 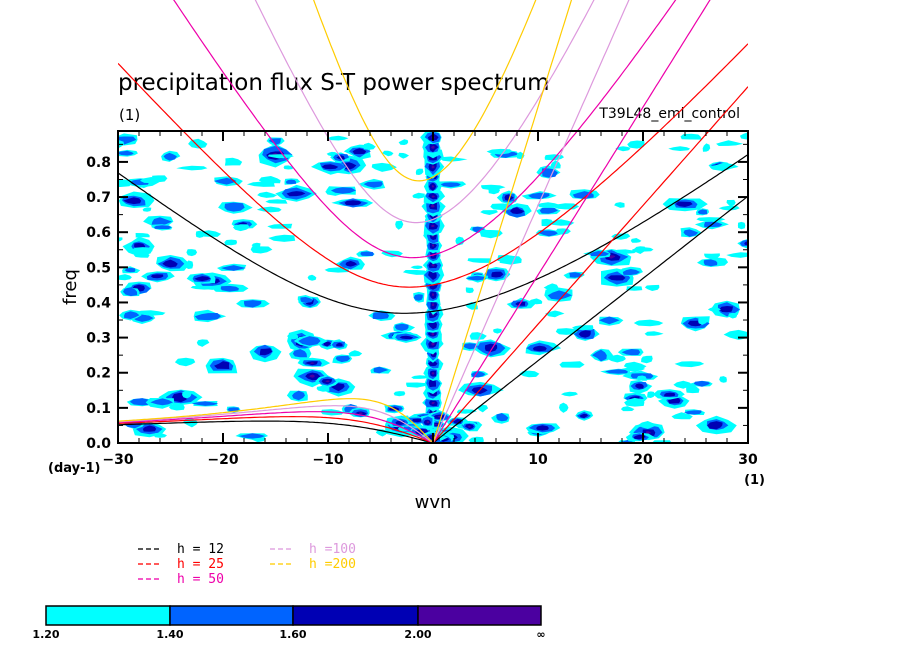 What do you see at coordinates (334, 83) in the screenshot?
I see `chart-title: precipitation flux S-T power spectrum` at bounding box center [334, 83].